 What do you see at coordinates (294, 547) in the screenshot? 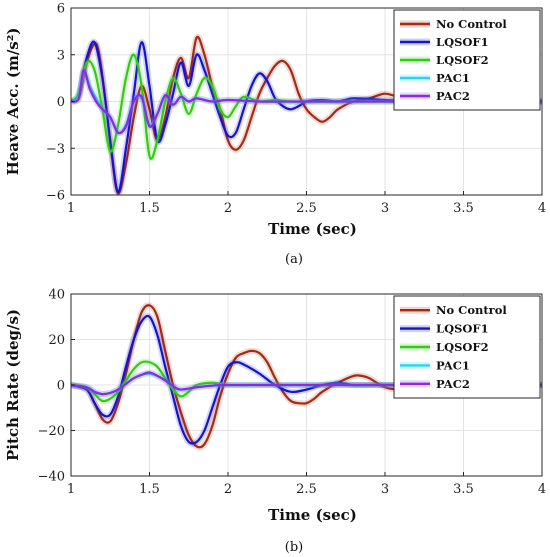
I see `caption-b: (b)` at bounding box center [294, 547].